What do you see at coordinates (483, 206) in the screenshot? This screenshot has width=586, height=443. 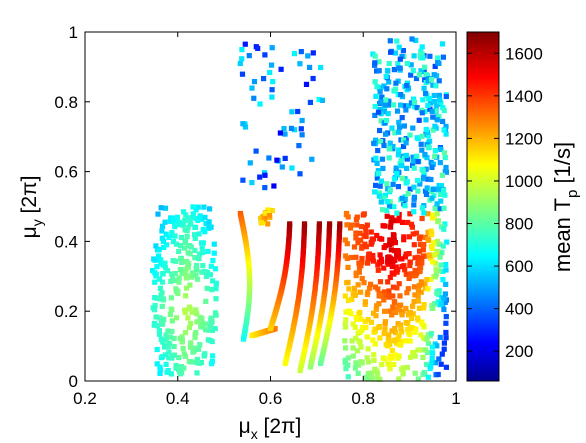 I see `colorbar-gradient` at bounding box center [483, 206].